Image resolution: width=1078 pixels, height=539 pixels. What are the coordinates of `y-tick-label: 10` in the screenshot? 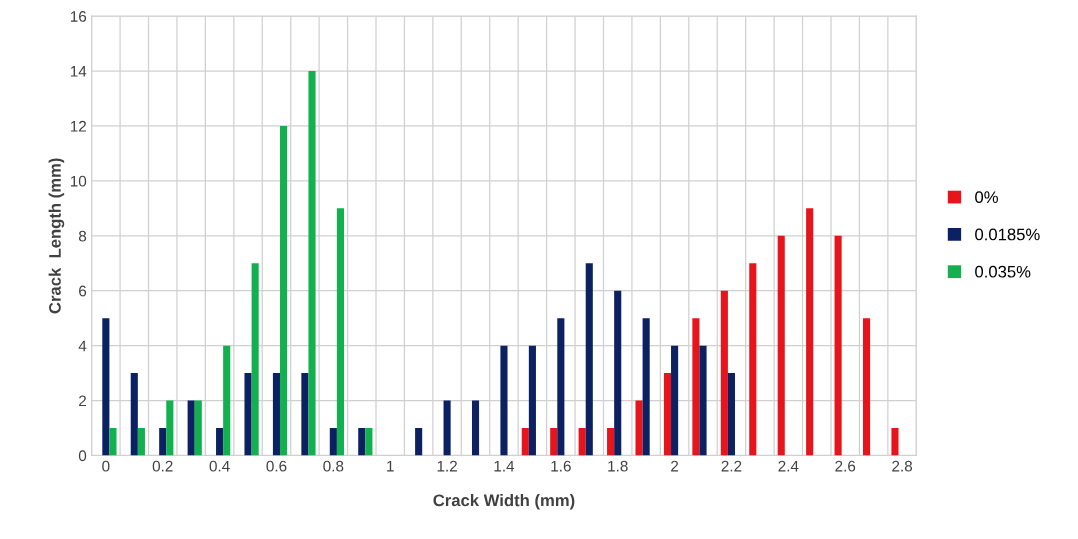 It's located at (78, 181).